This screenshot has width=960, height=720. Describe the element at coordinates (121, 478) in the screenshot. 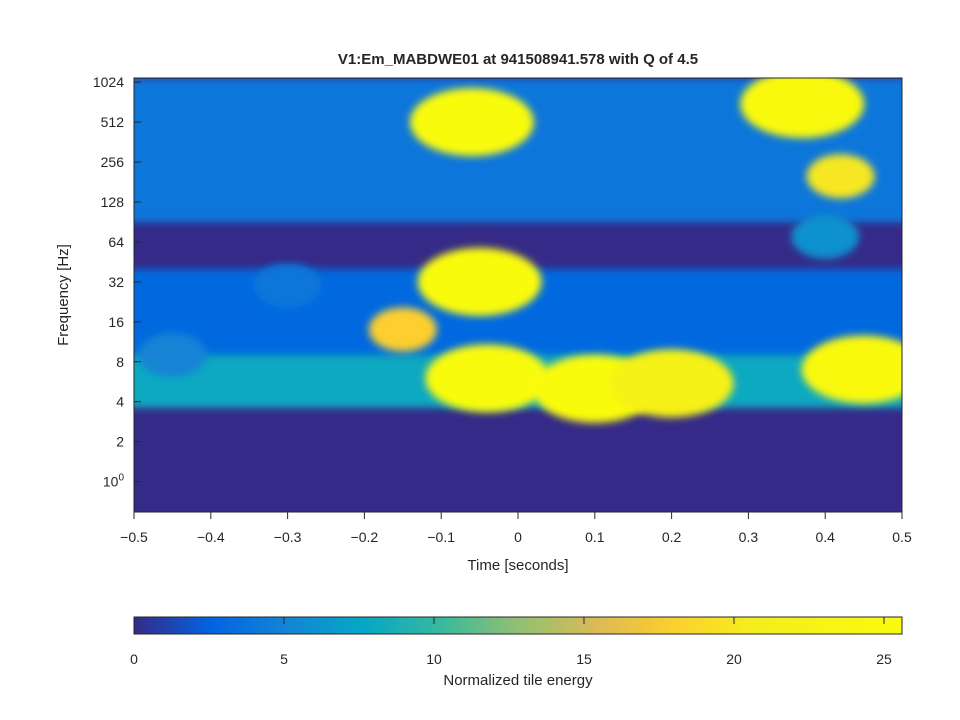

I see `y-tick-superscript: 0` at that location.